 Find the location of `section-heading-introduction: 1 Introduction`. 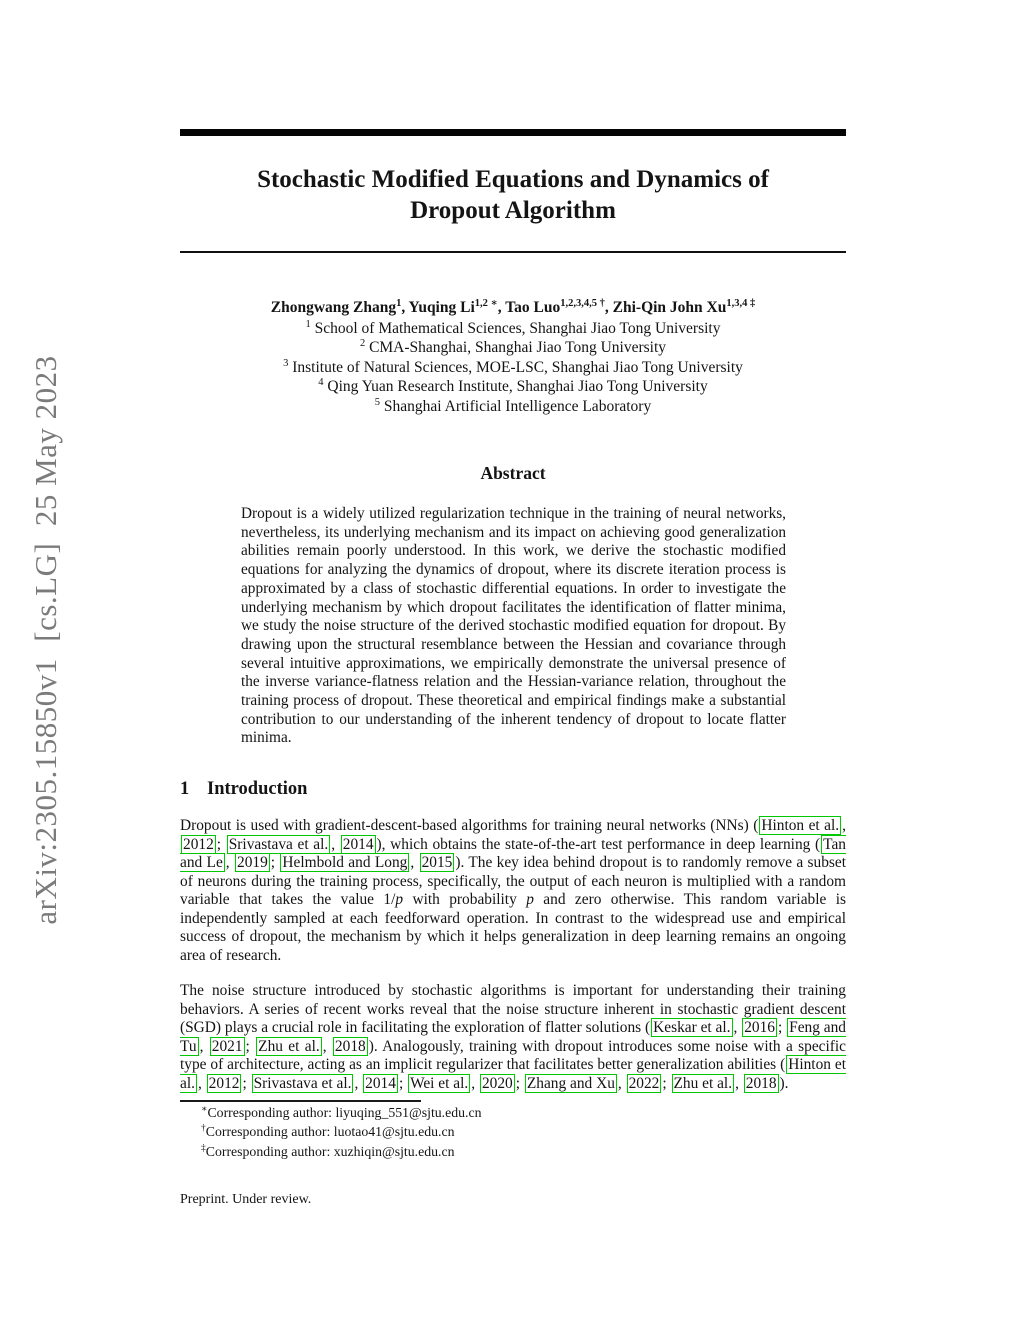

section-heading-introduction: 1 Introduction is located at coordinates (513, 789).